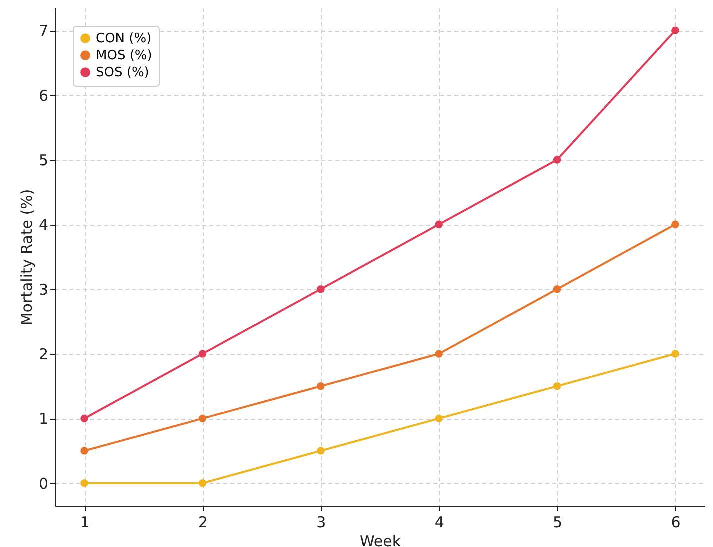 Image resolution: width=713 pixels, height=547 pixels. I want to click on legend-label: MOS (%), so click(124, 56).